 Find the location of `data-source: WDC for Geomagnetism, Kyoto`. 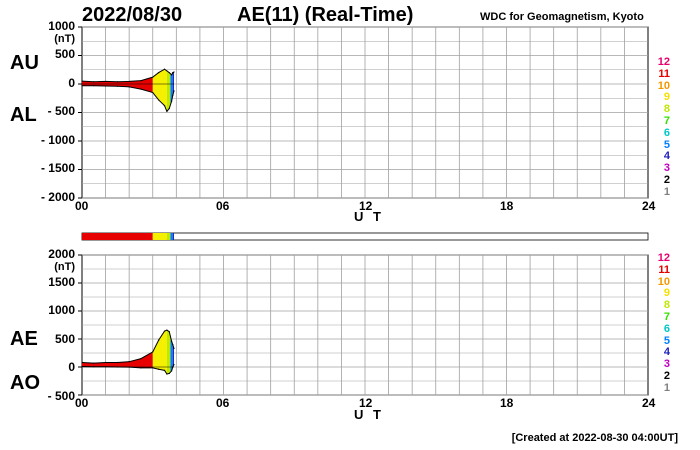

data-source: WDC for Geomagnetism, Kyoto is located at coordinates (562, 17).